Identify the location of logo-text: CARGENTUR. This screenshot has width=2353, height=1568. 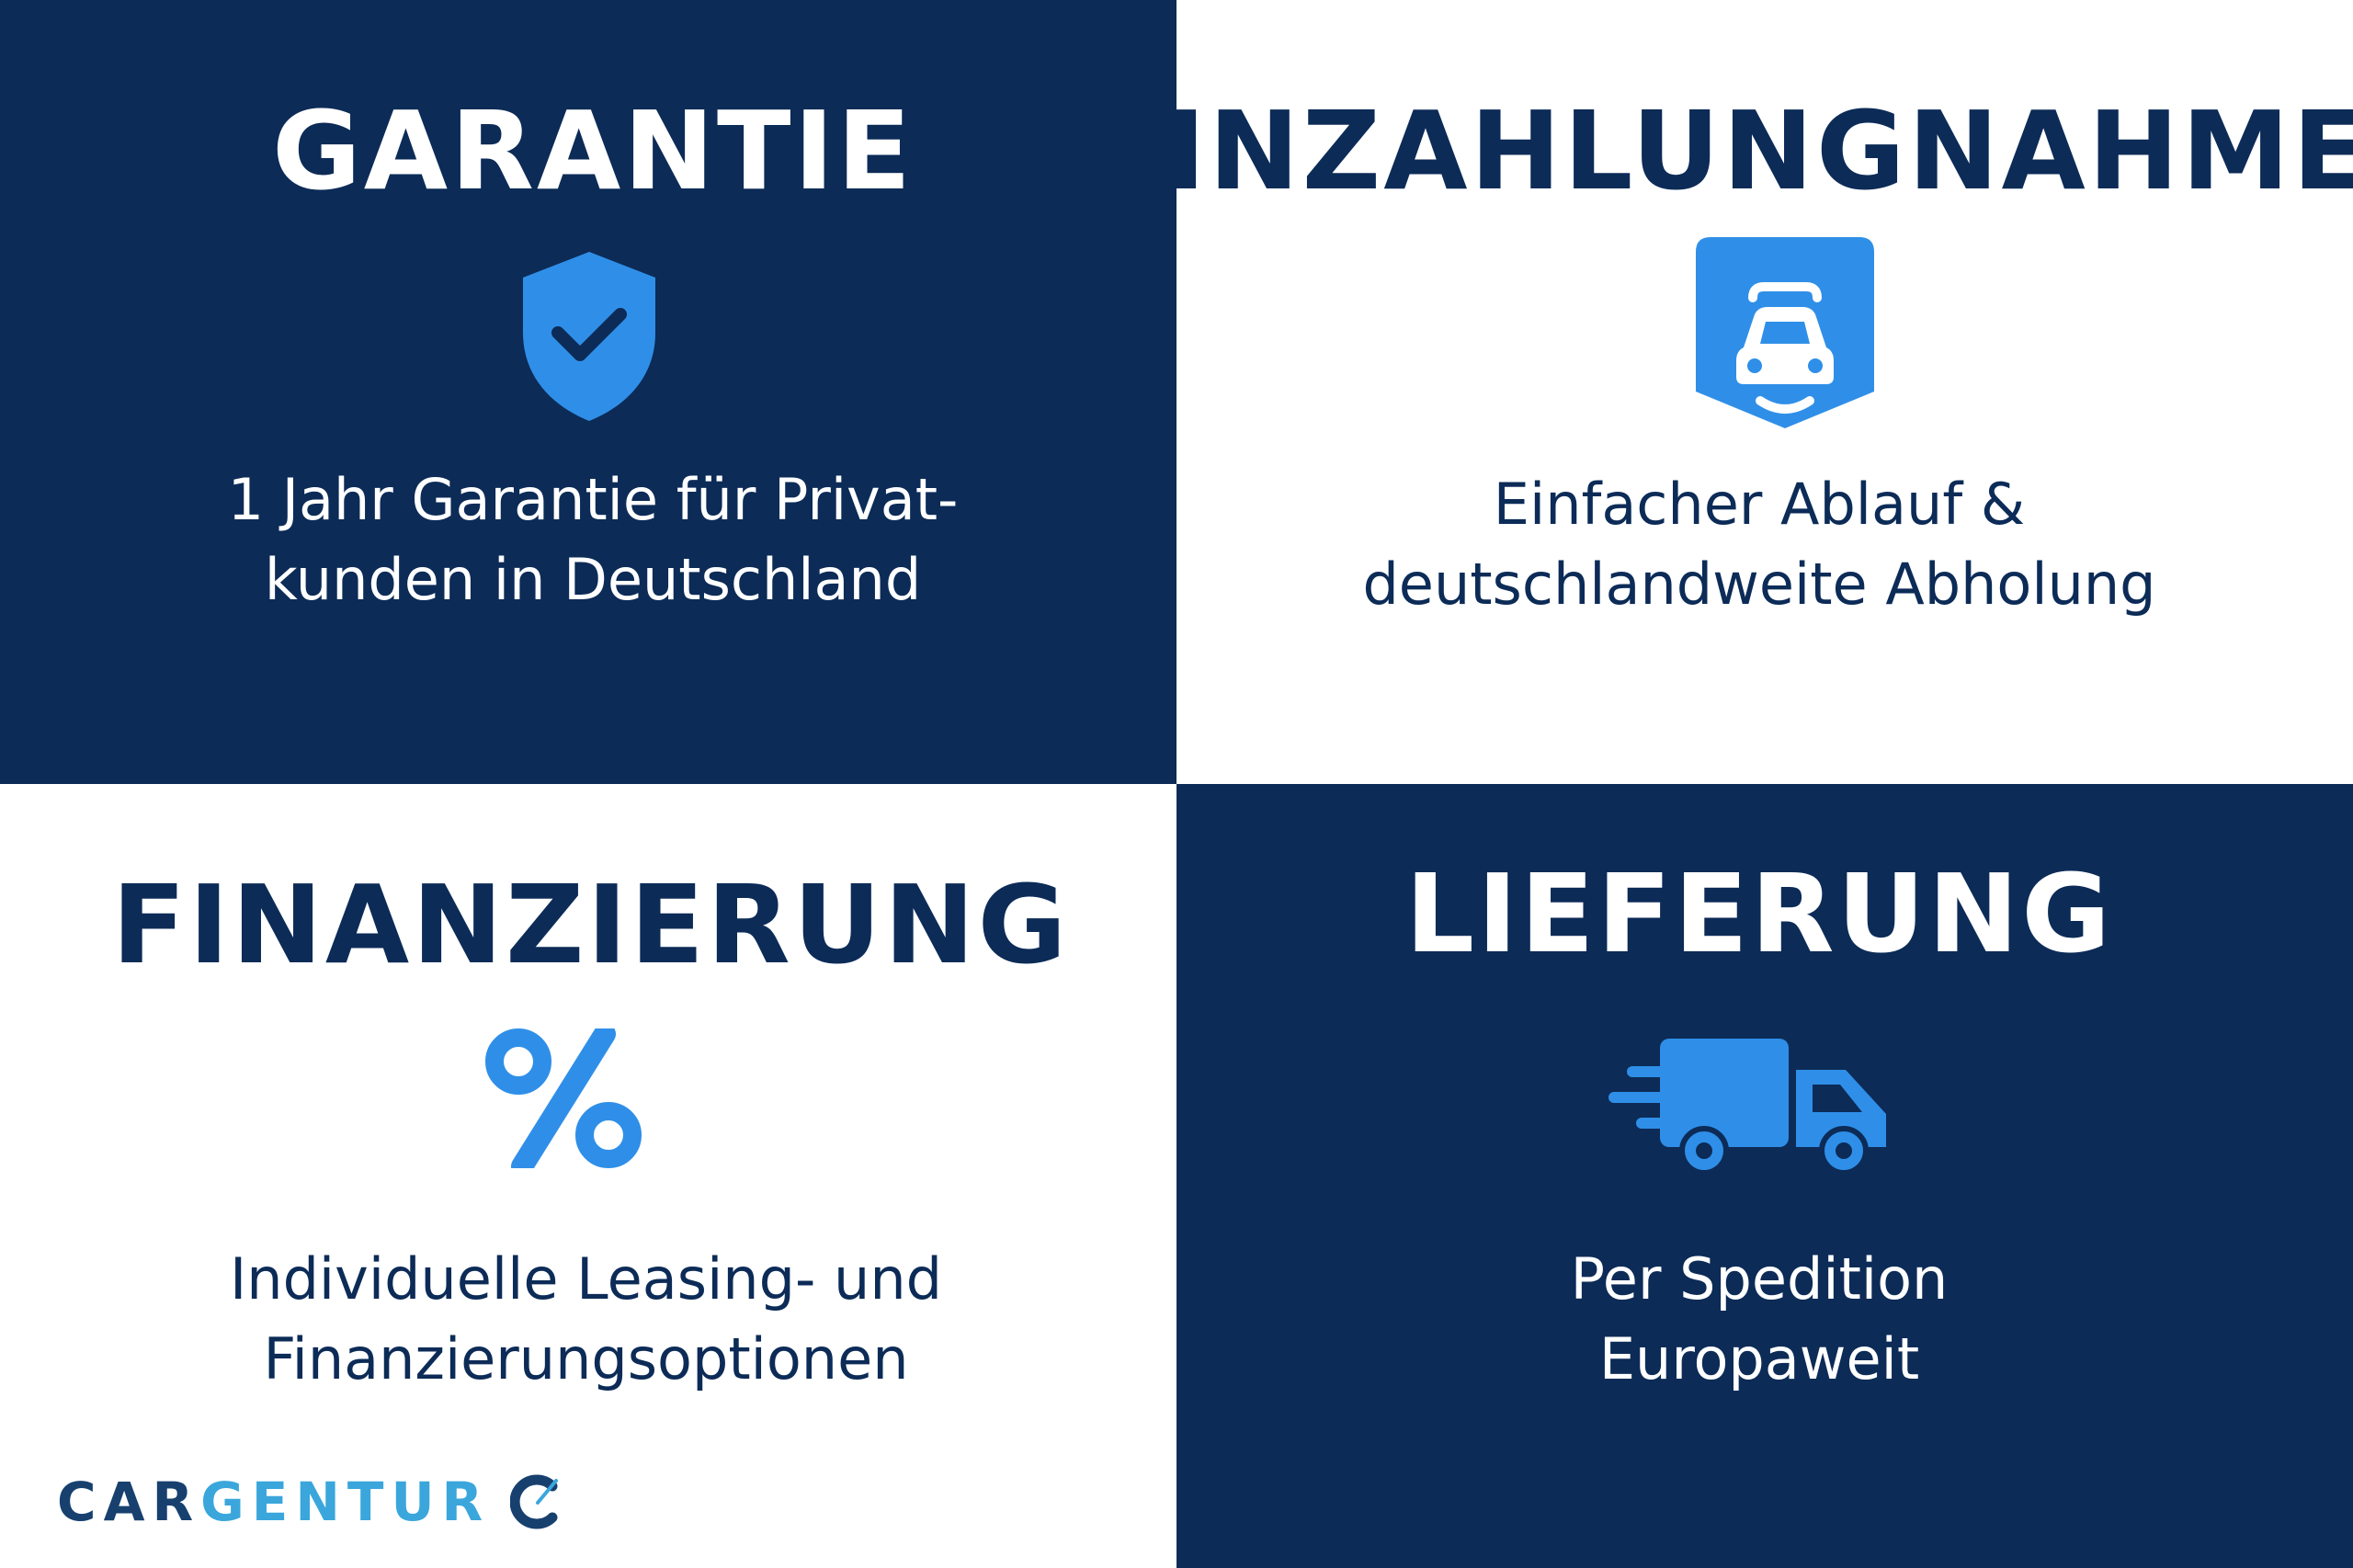
(273, 1502).